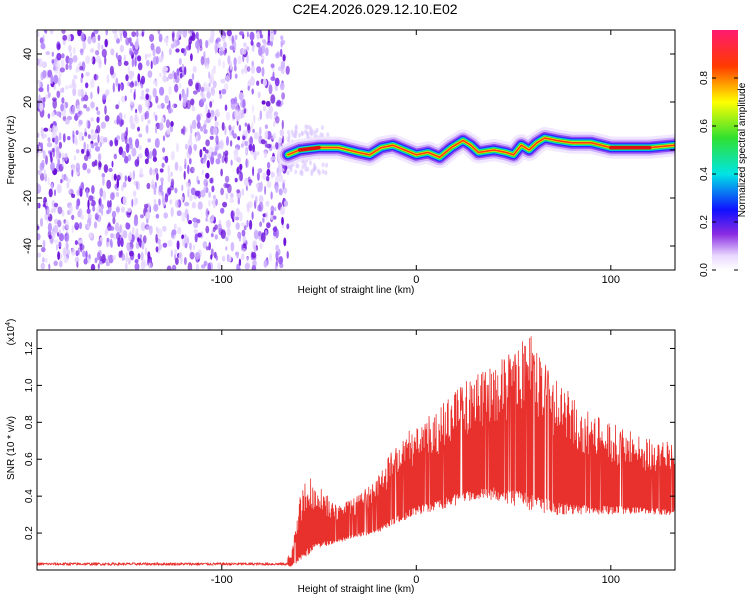 The image size is (750, 600). I want to click on colorbar-tick-label: 0.4, so click(704, 174).